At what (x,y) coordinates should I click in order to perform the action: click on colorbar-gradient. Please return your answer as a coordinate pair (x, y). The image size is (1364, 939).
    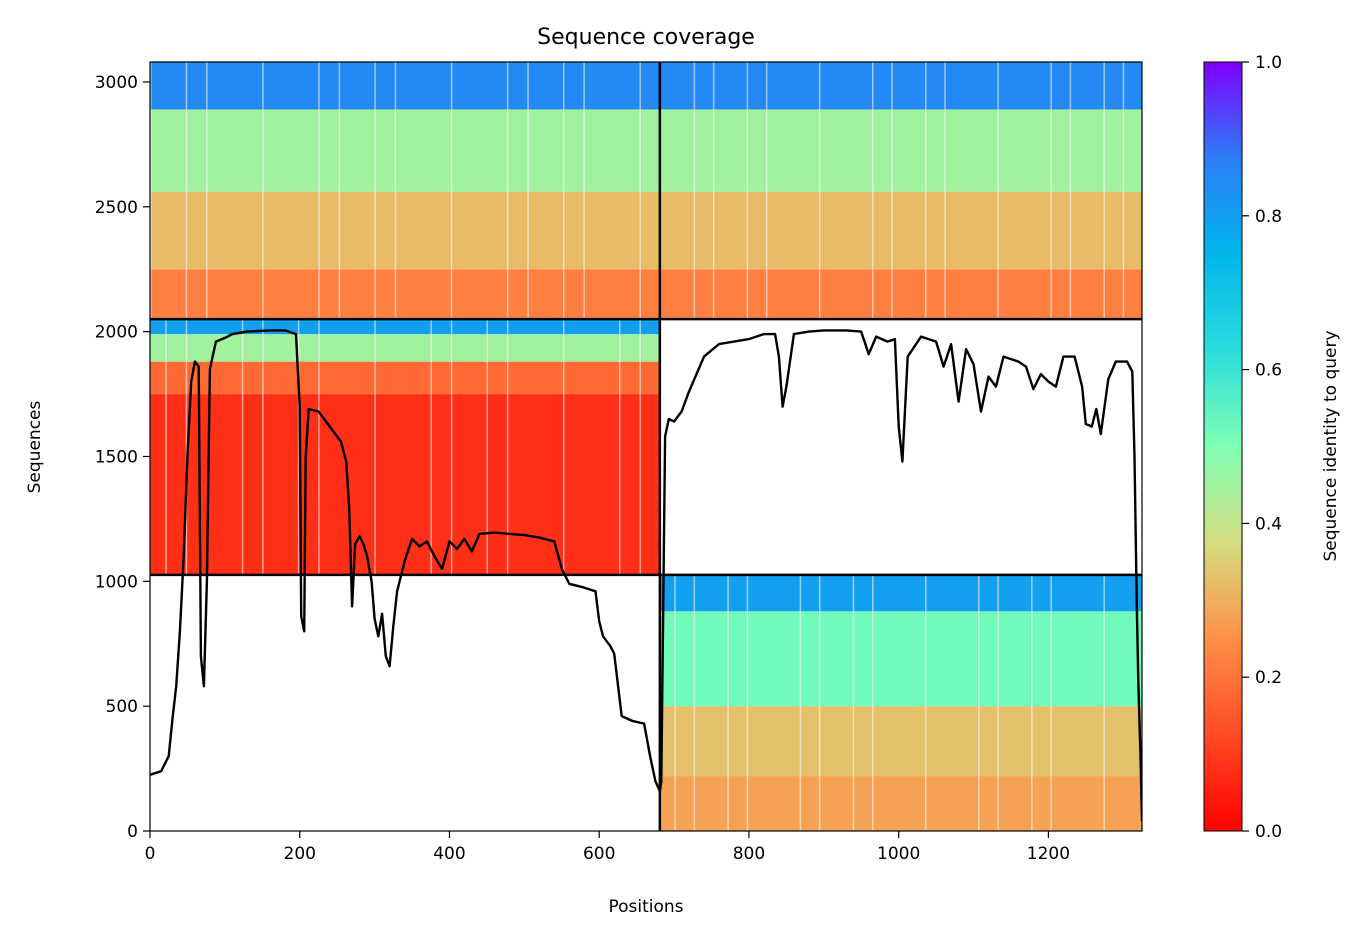
    Looking at the image, I should click on (1223, 446).